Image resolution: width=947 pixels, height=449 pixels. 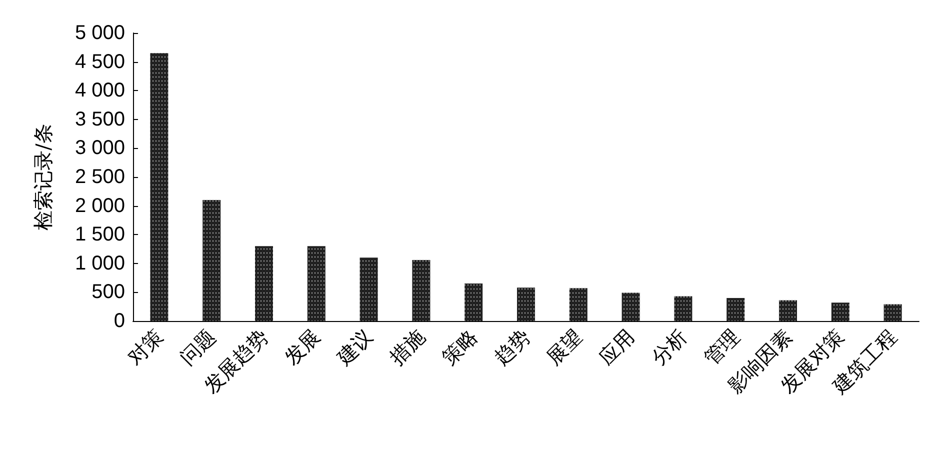 I want to click on y-tick-label: 2 500, so click(x=99, y=177).